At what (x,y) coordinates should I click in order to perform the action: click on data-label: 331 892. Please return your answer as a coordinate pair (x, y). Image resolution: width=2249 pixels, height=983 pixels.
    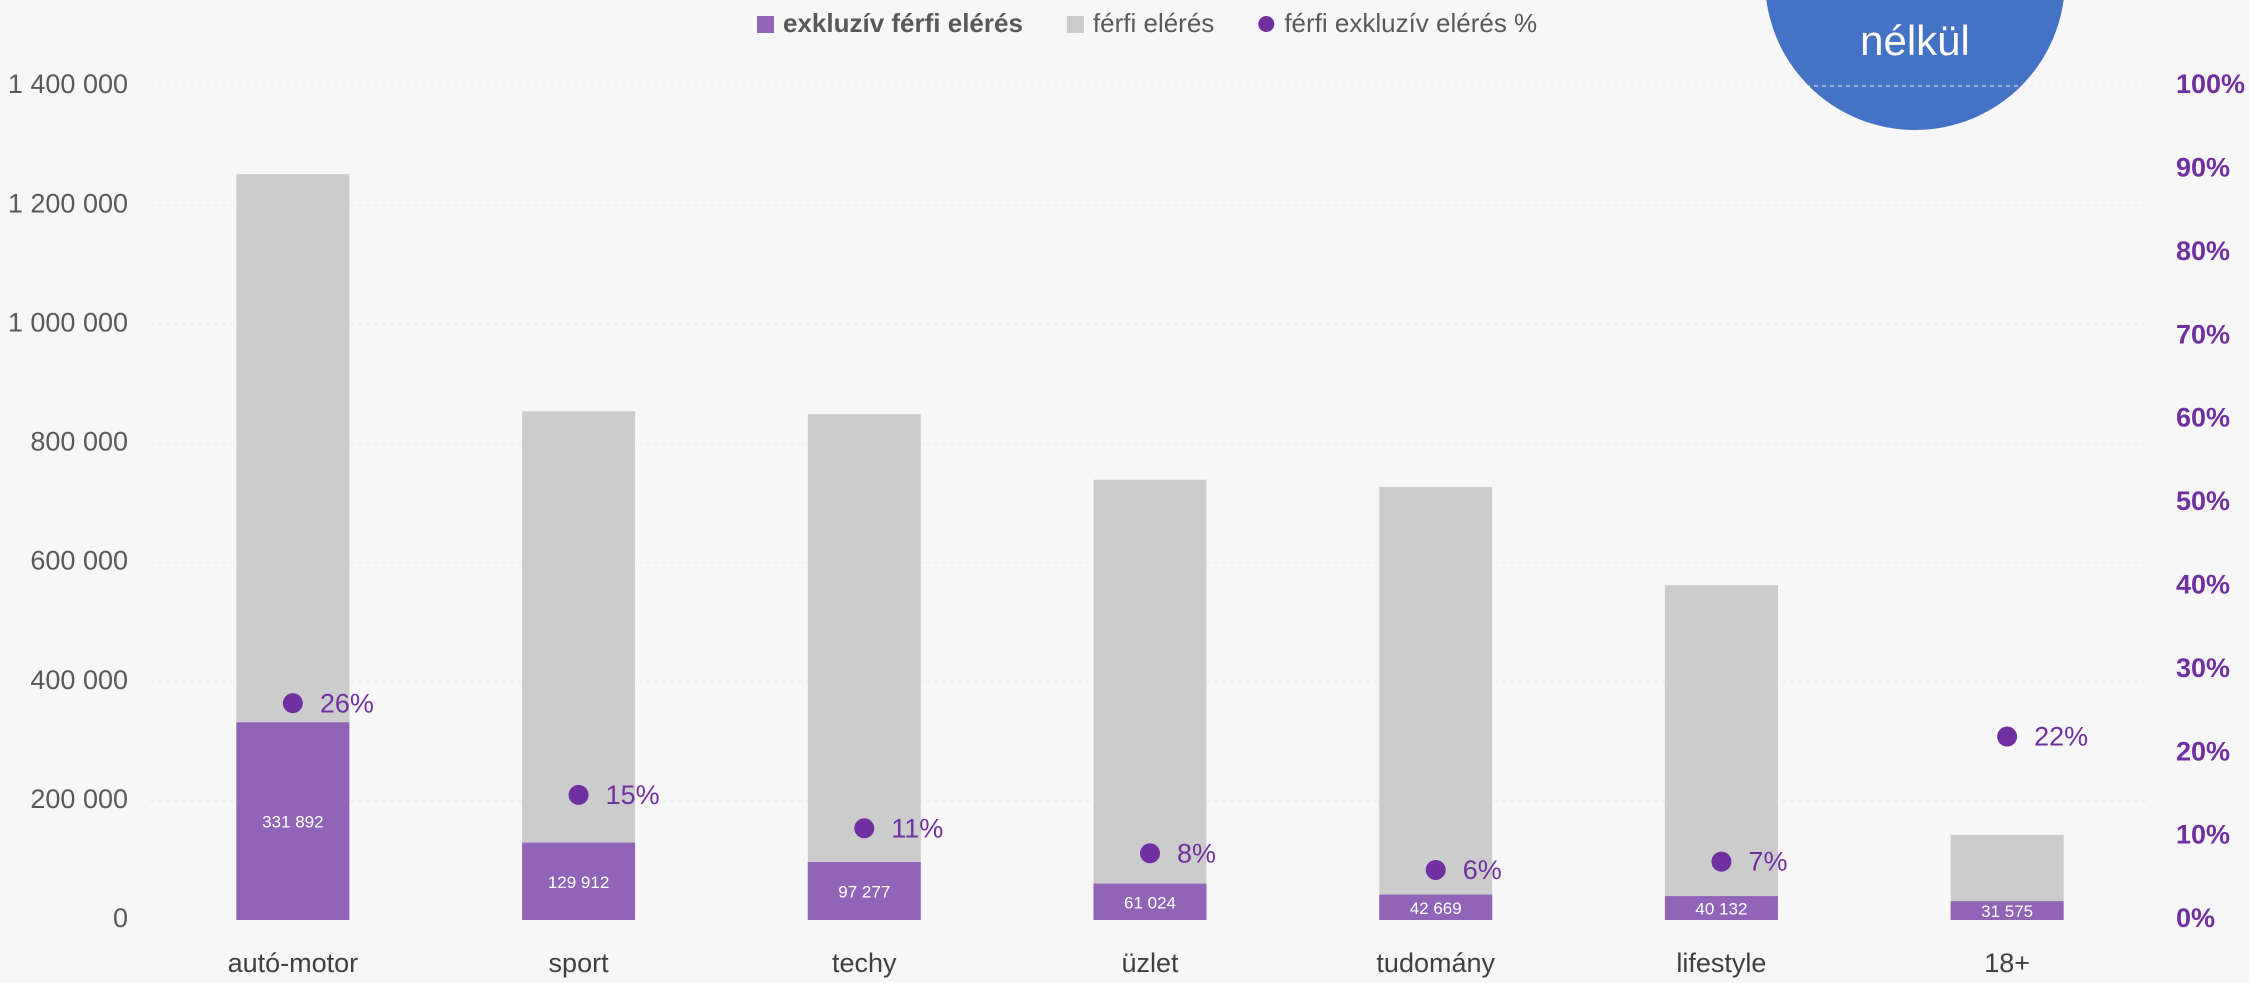
    Looking at the image, I should click on (292, 822).